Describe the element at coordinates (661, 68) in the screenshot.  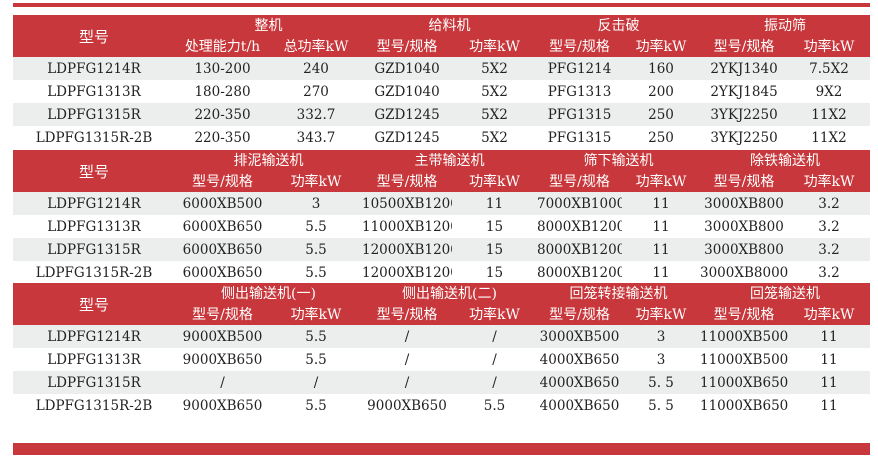
I see `value-cell: 160` at that location.